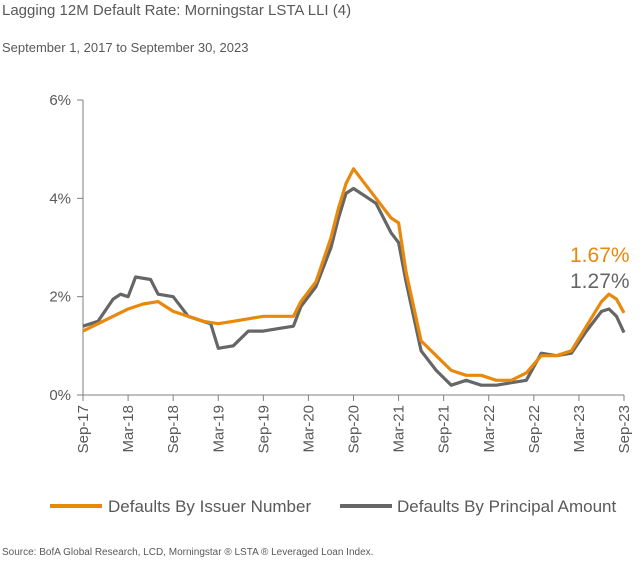 The height and width of the screenshot is (564, 640). I want to click on x-tick-label: Sep-23, so click(624, 429).